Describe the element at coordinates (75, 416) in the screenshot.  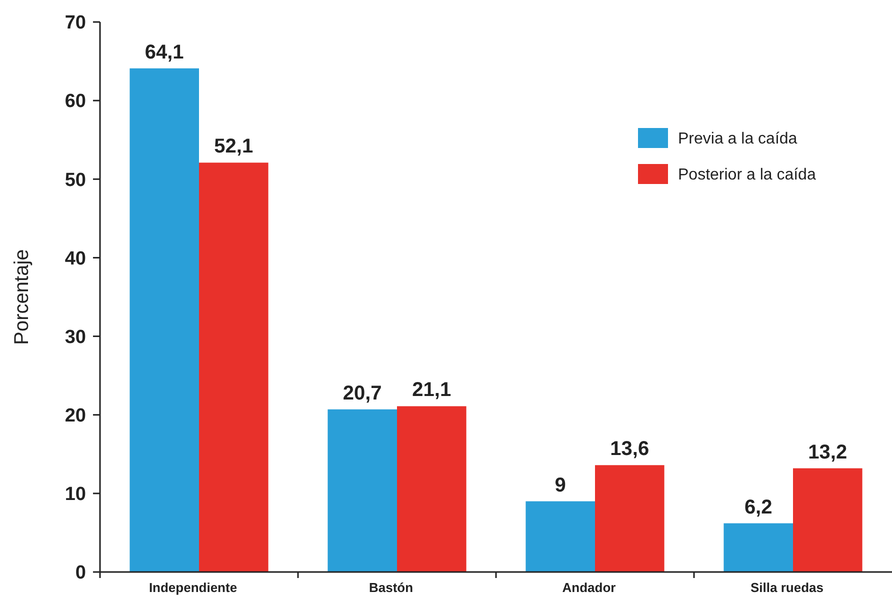
I see `y-tick-label: 20` at that location.